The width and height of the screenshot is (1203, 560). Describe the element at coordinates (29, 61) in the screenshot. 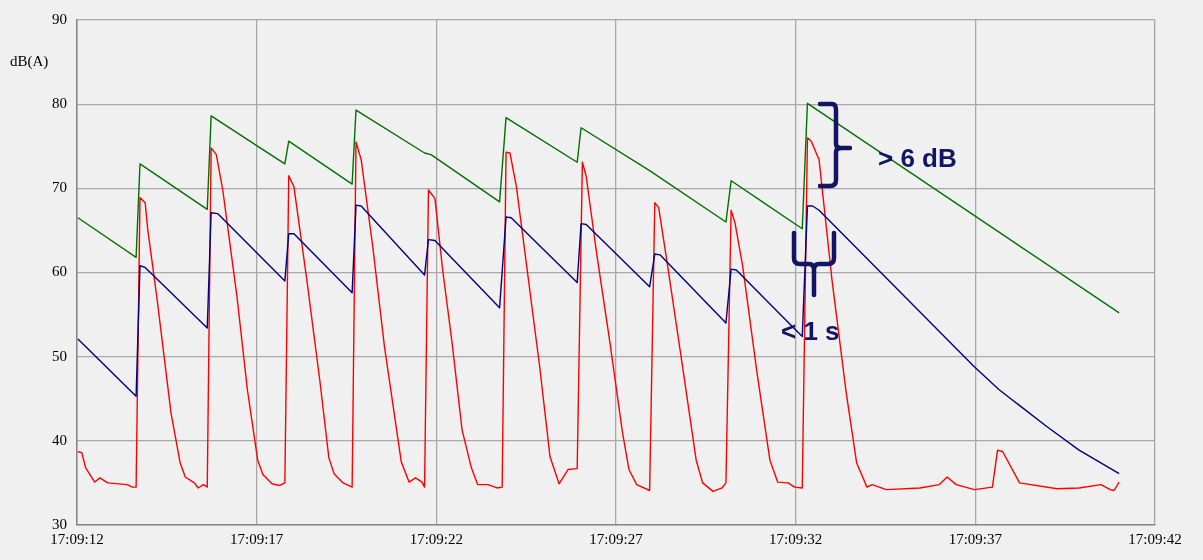

I see `y-axis-title: dB(A)` at that location.